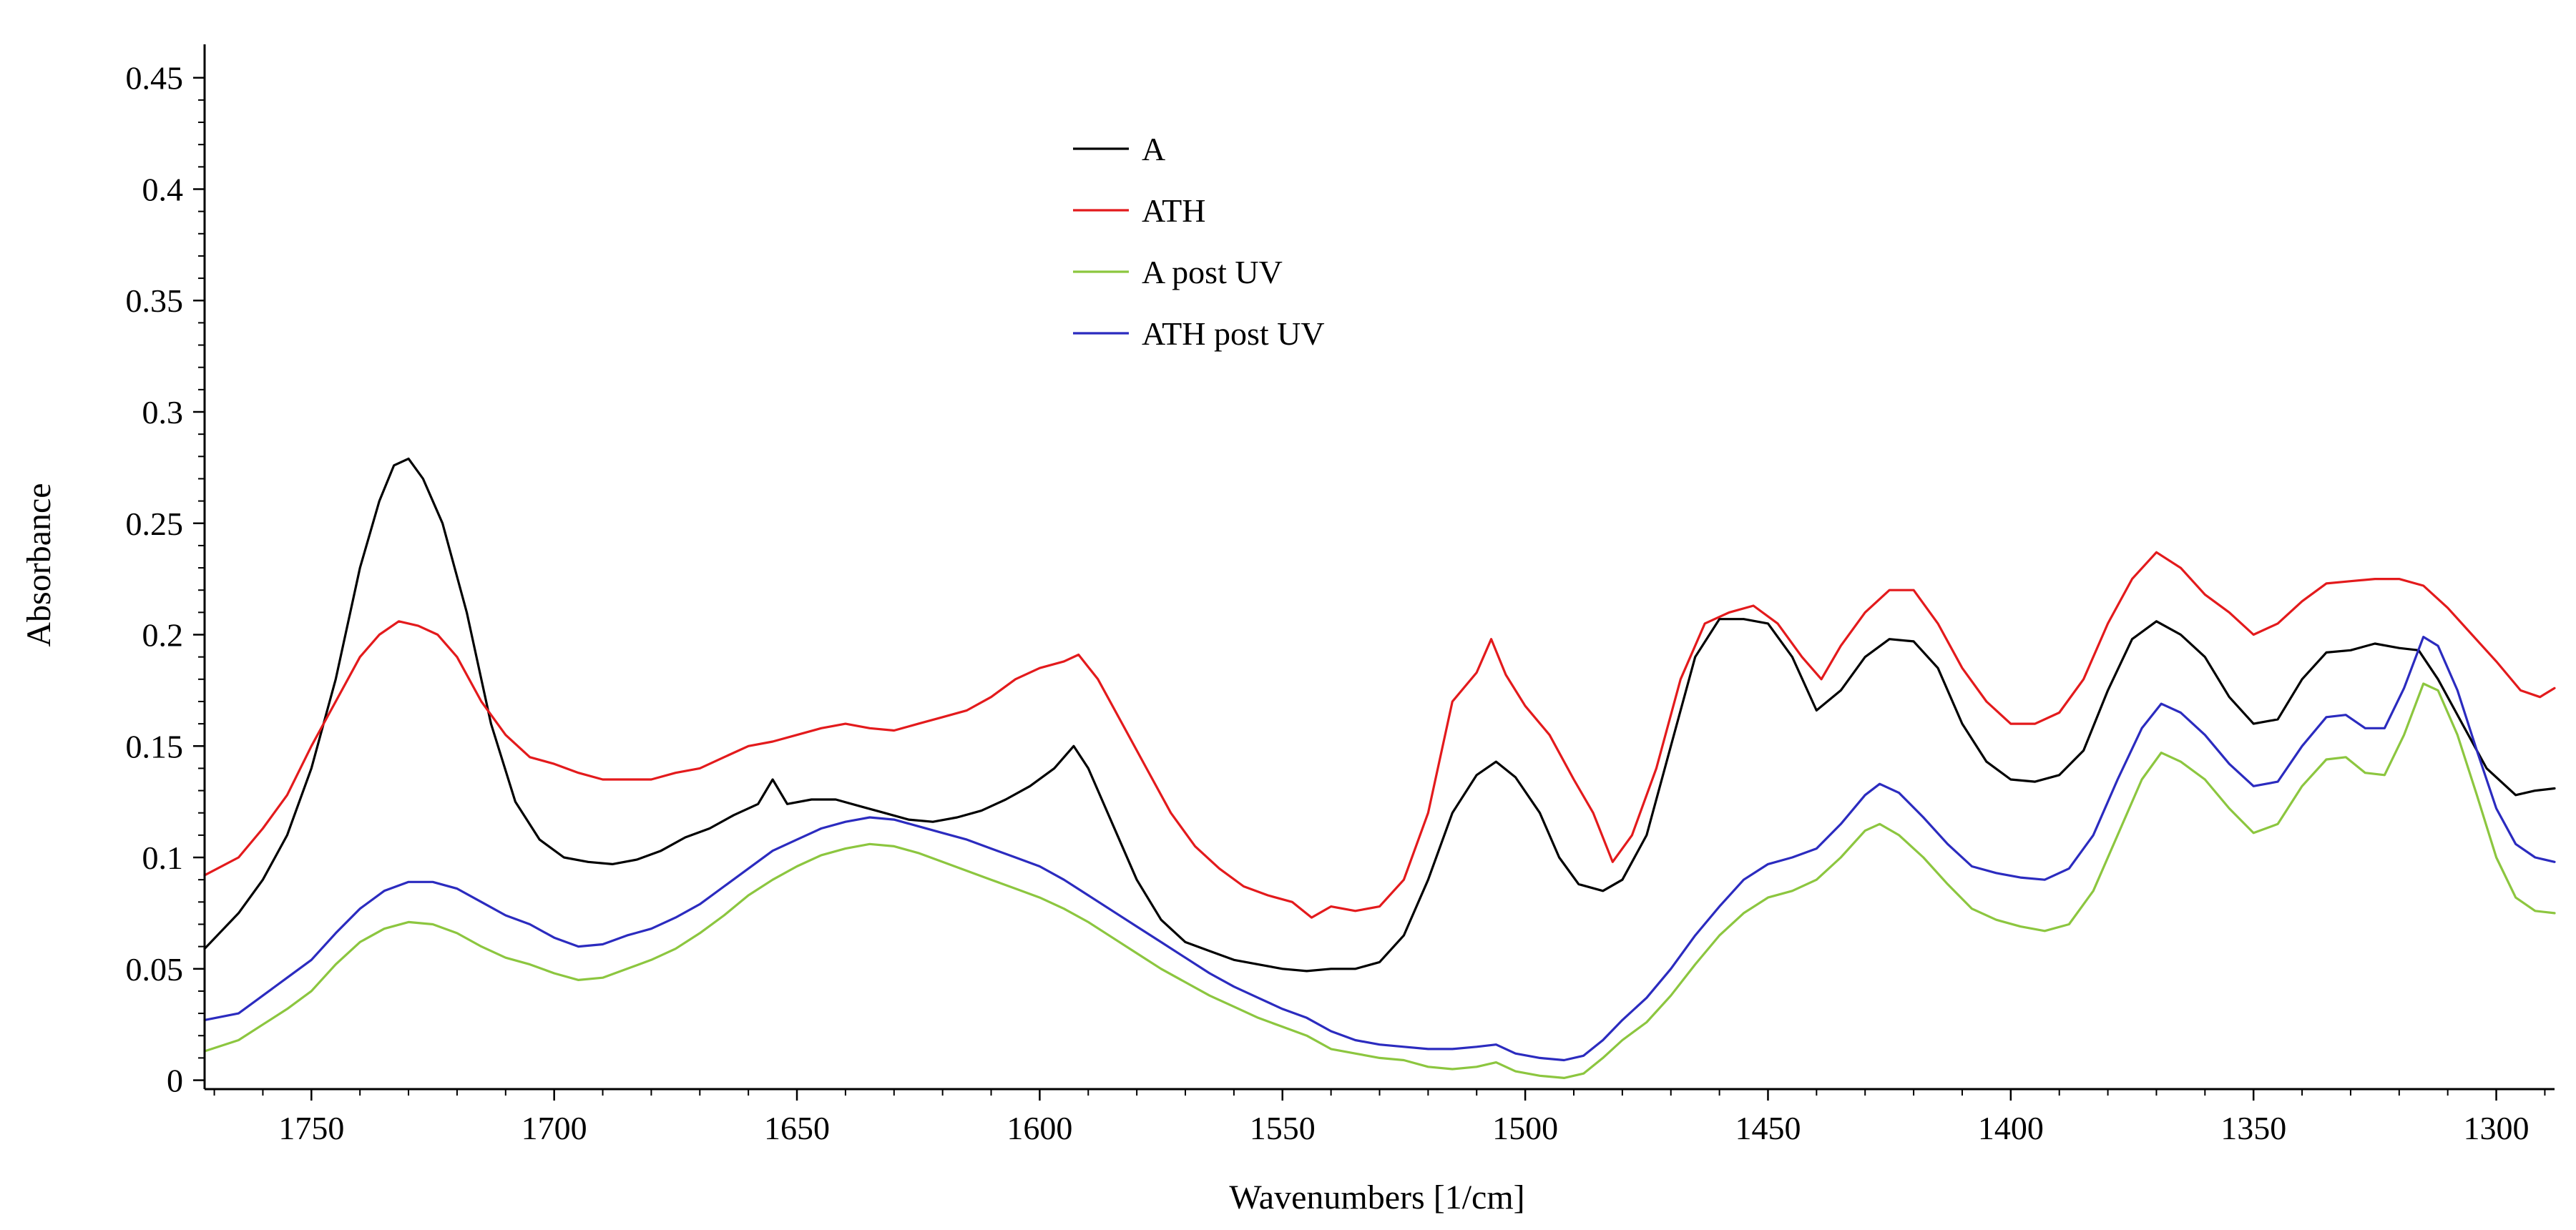 The height and width of the screenshot is (1230, 2576). Describe the element at coordinates (1404, 1118) in the screenshot. I see `x-axis-ticks: 1750 1700 1650 1600 1550 1500 1450 1400 1350 1300` at that location.